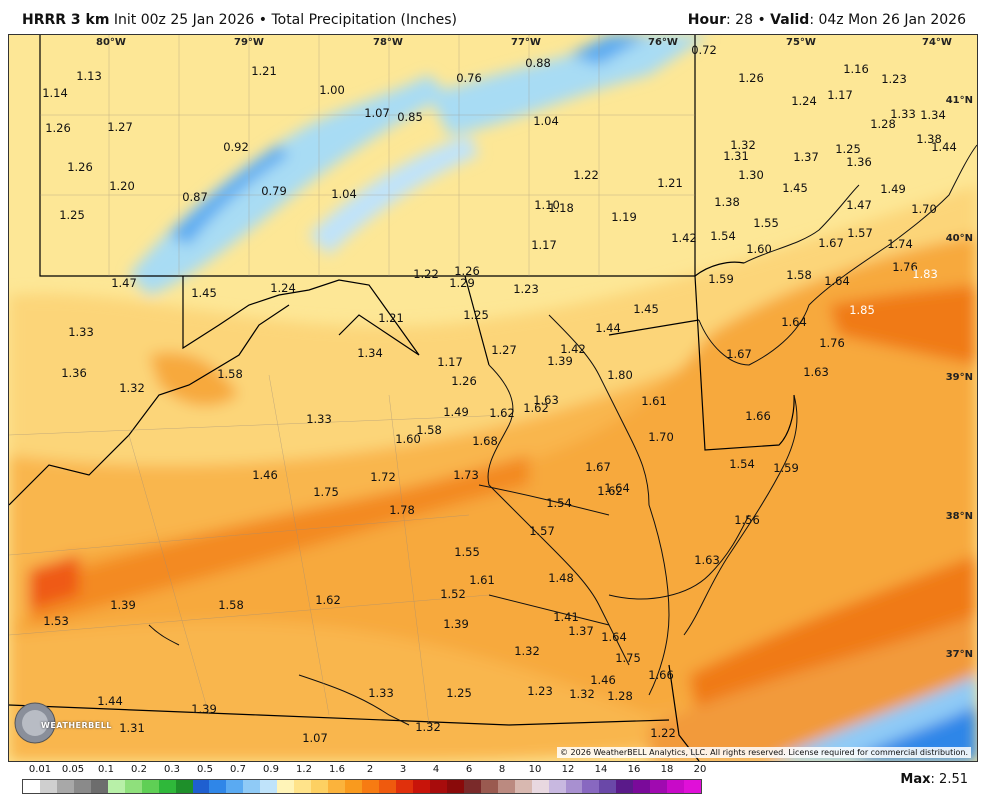 The image size is (984, 808). I want to click on legend-label: 0.2, so click(139, 769).